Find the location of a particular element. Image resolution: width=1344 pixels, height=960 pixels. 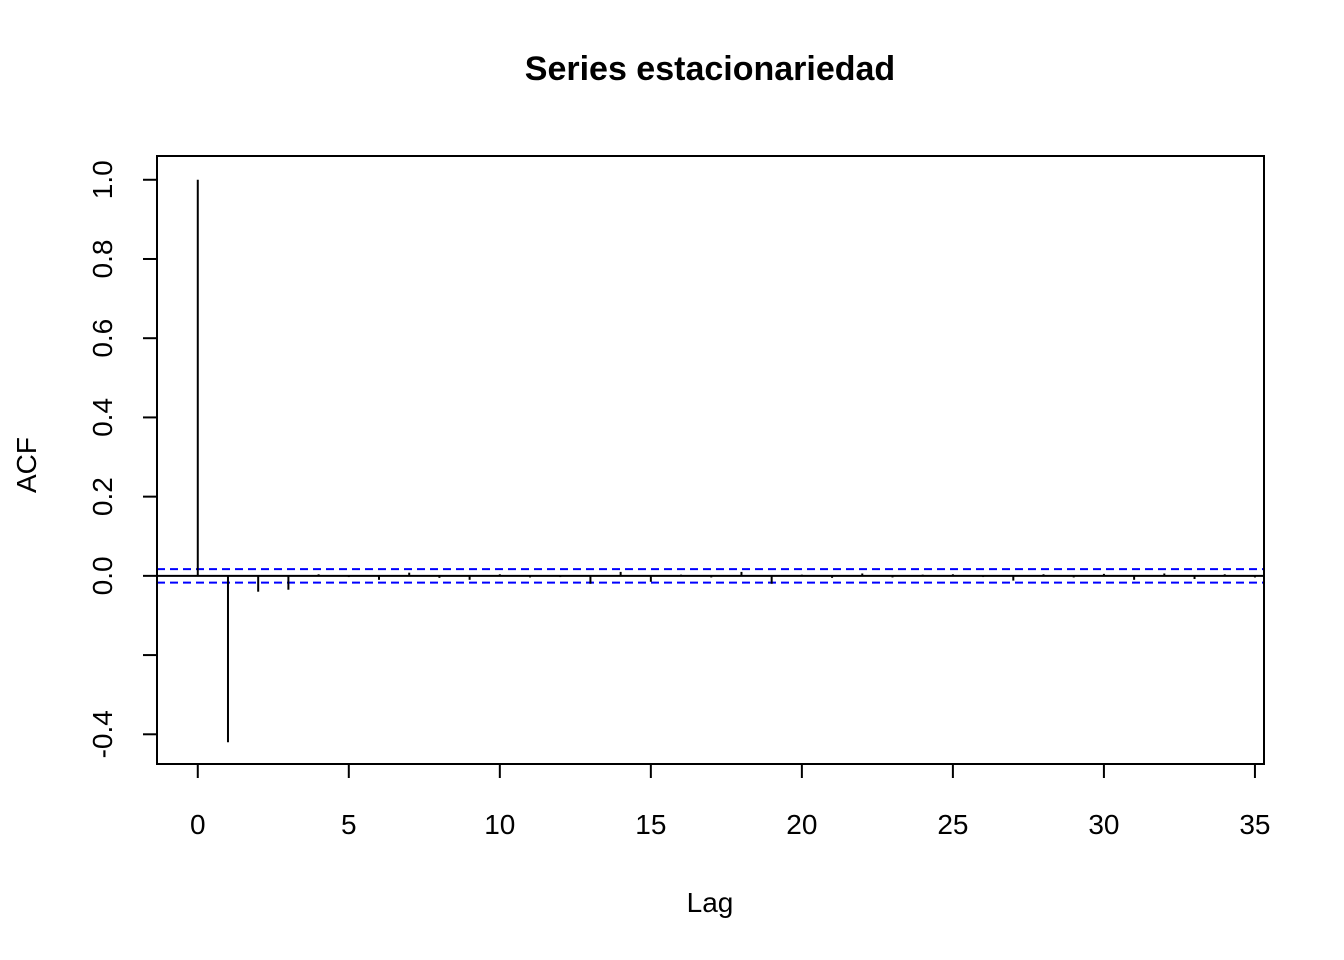

y-tick-label: 0.0 is located at coordinates (102, 575).